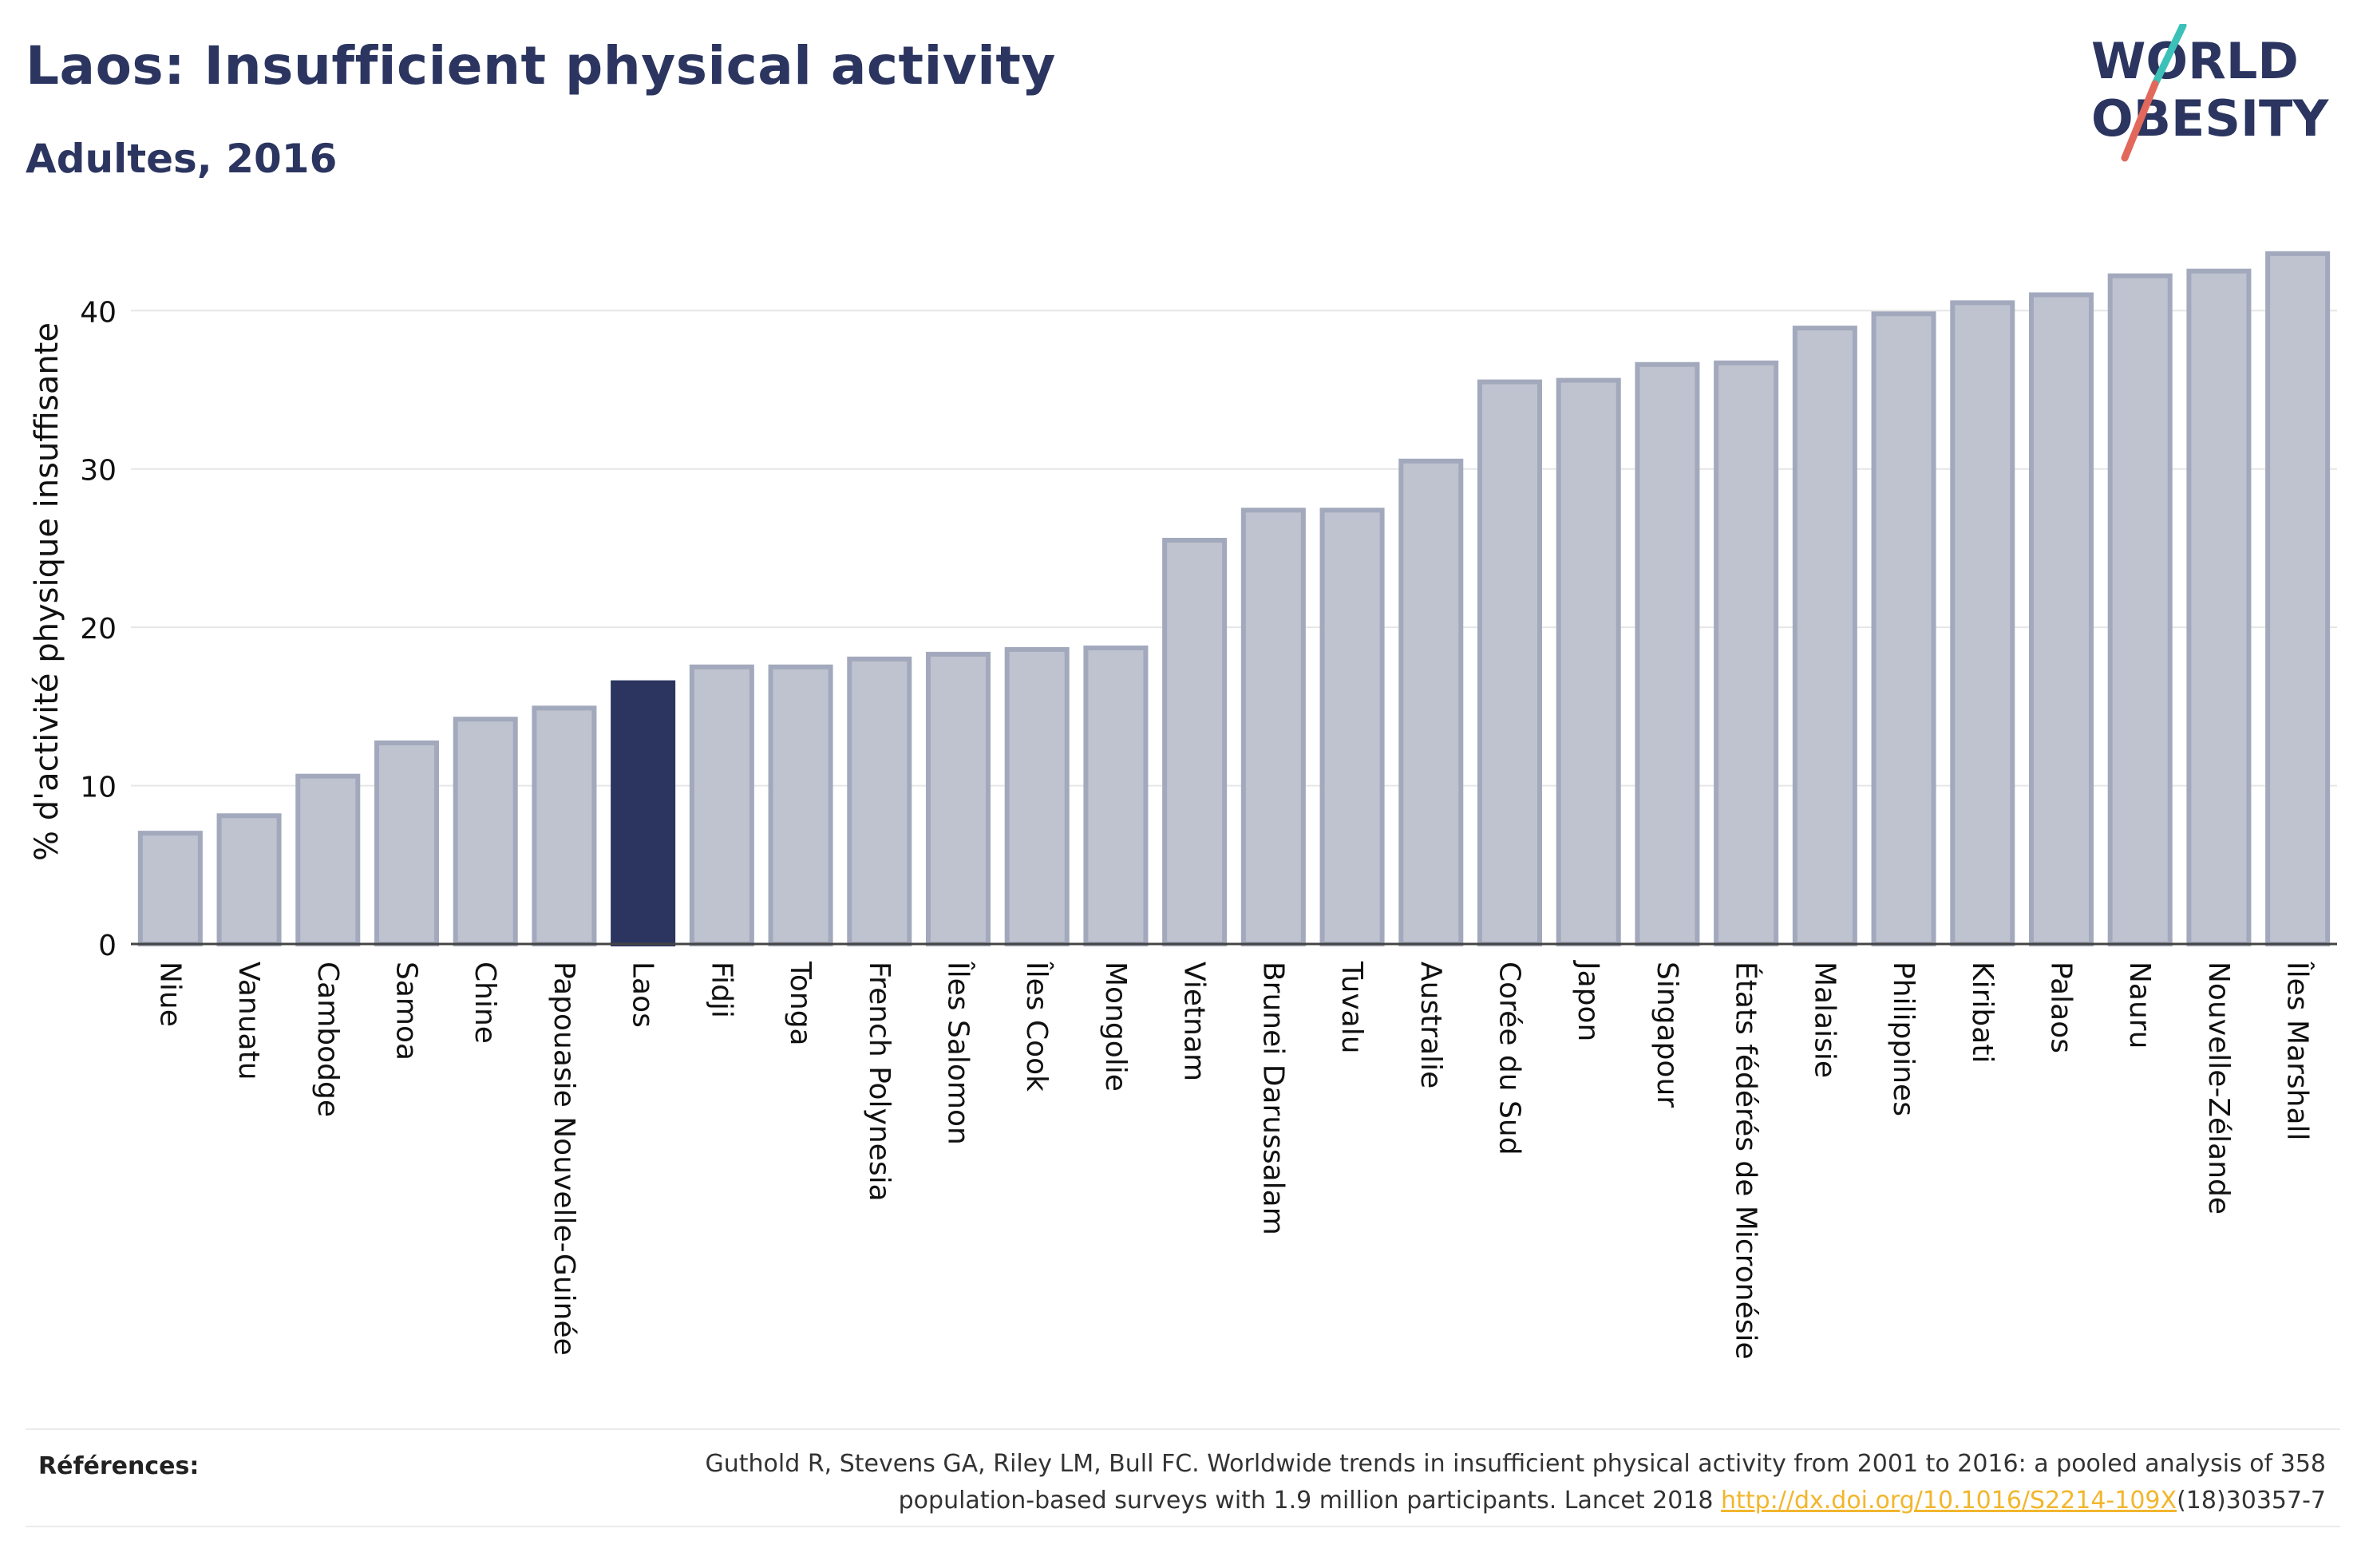  Describe the element at coordinates (170, 889) in the screenshot. I see `bar-niue` at that location.